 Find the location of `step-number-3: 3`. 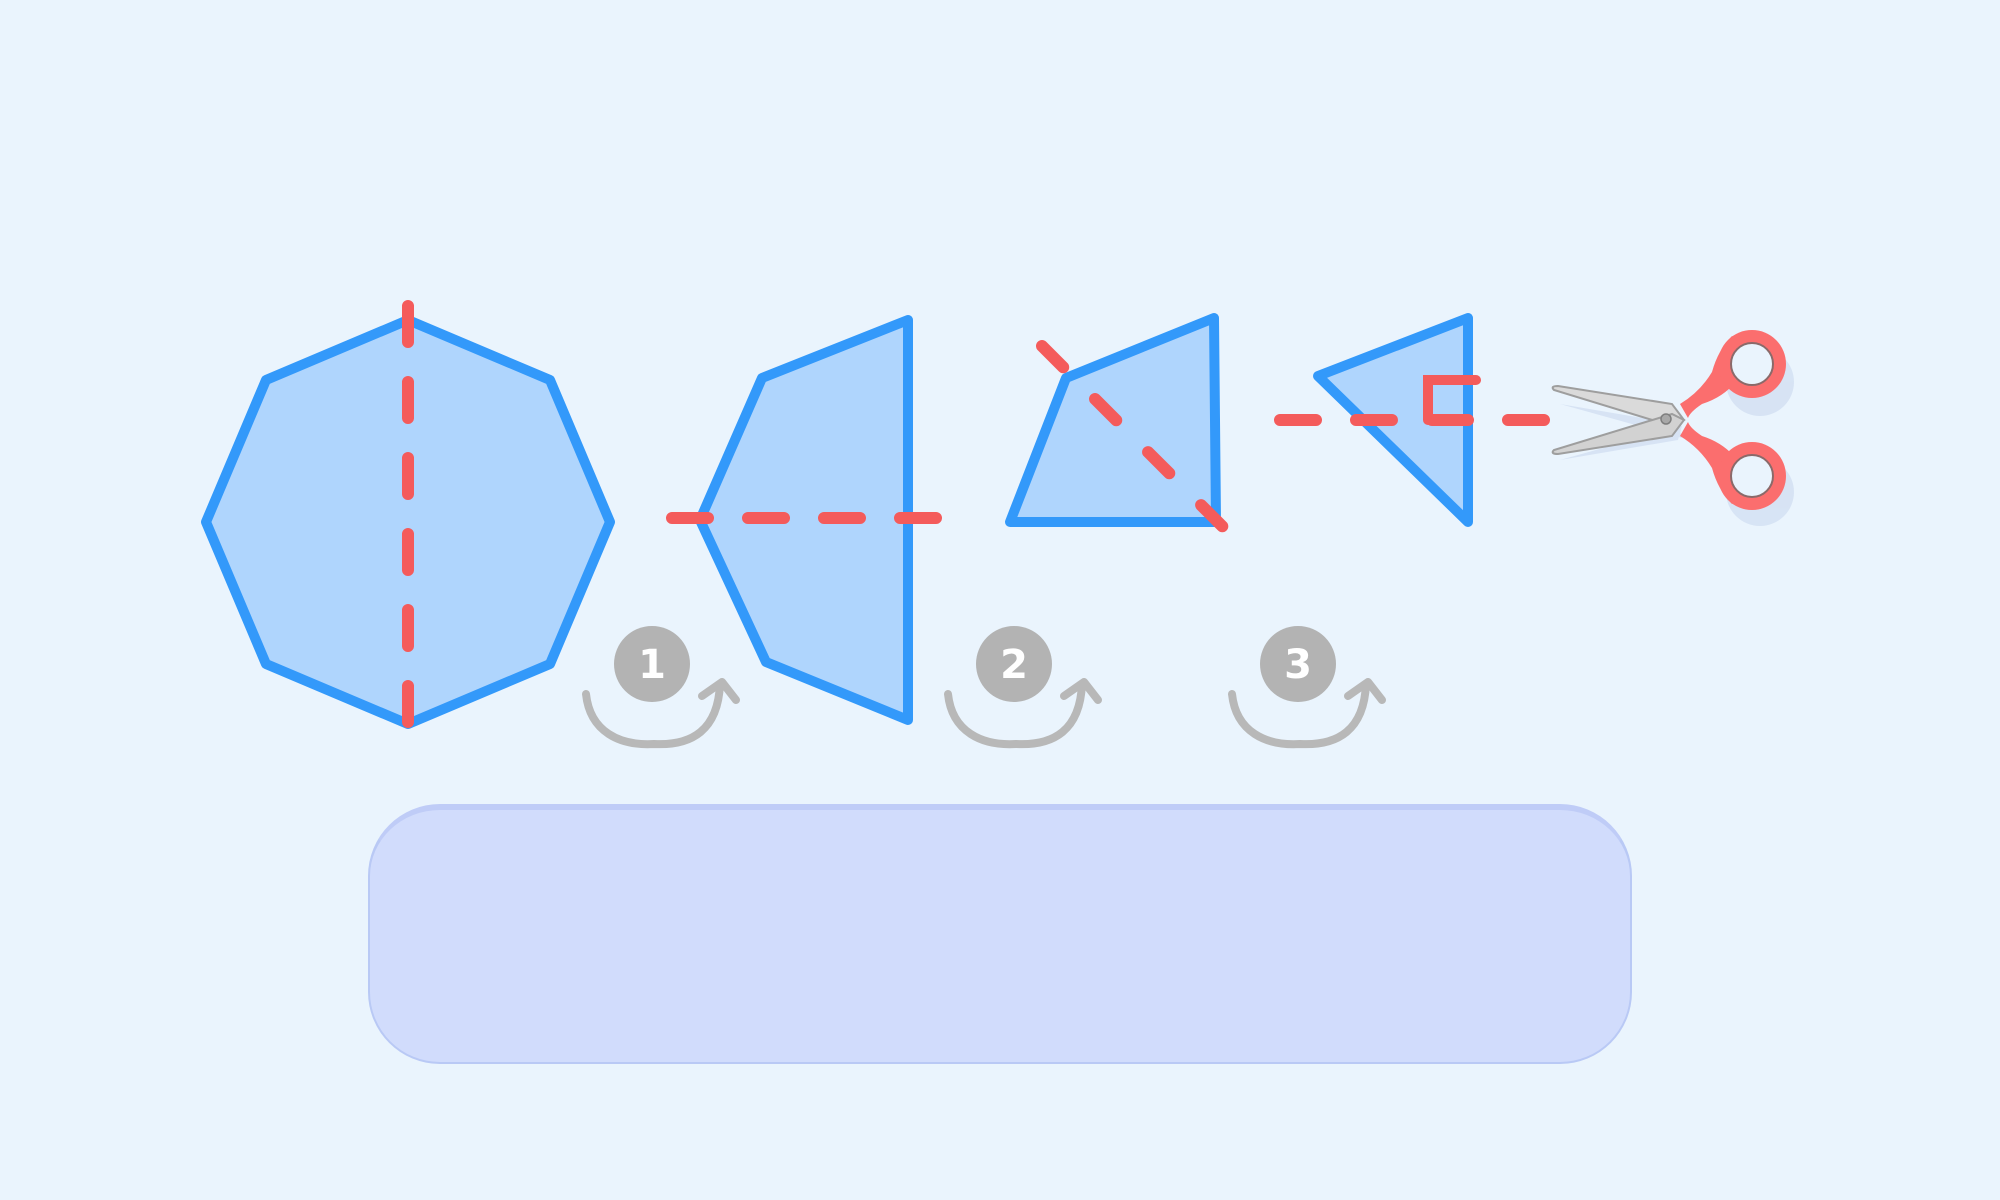

step-number-3: 3 is located at coordinates (1298, 665).